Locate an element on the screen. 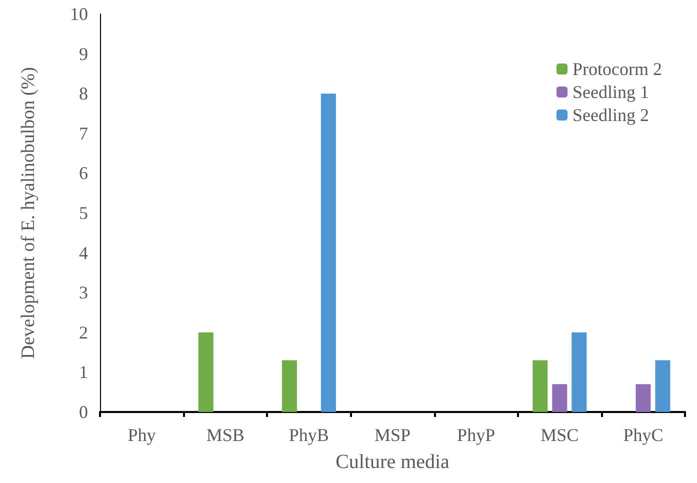 The height and width of the screenshot is (483, 697). y-tick-label: 1 is located at coordinates (83, 372).